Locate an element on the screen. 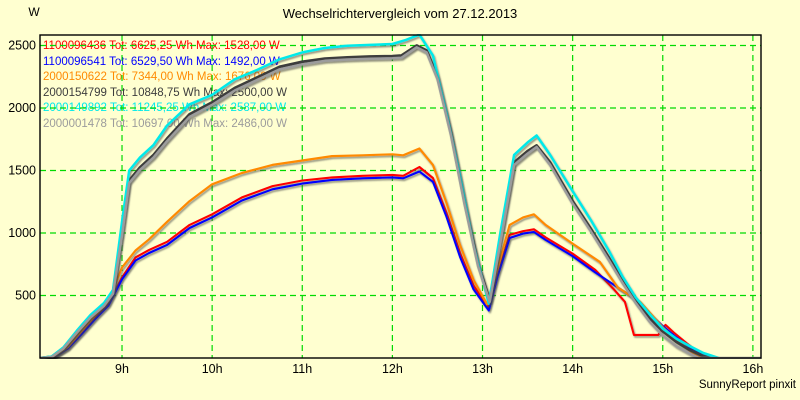 This screenshot has height=400, width=800. x-tick-label: 11h is located at coordinates (302, 369).